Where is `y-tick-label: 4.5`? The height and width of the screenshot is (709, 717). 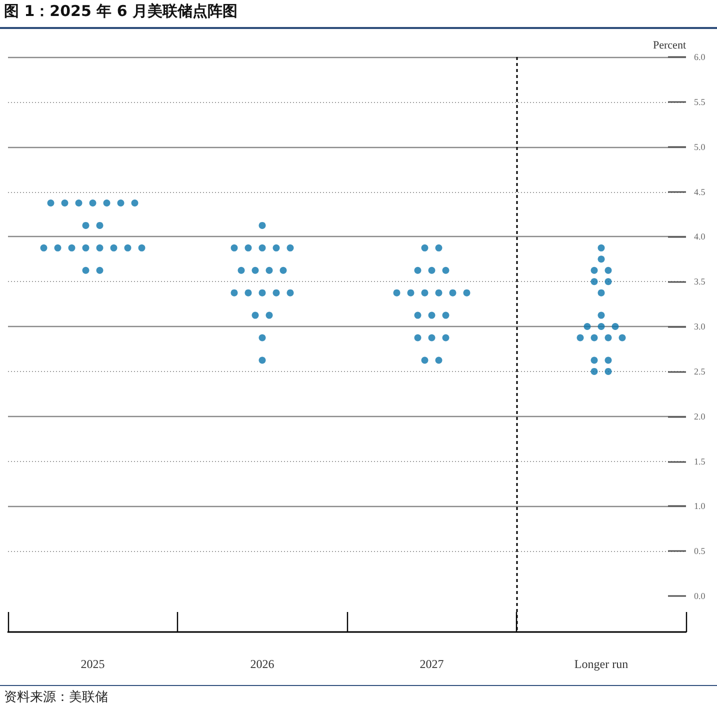 y-tick-label: 4.5 is located at coordinates (700, 191).